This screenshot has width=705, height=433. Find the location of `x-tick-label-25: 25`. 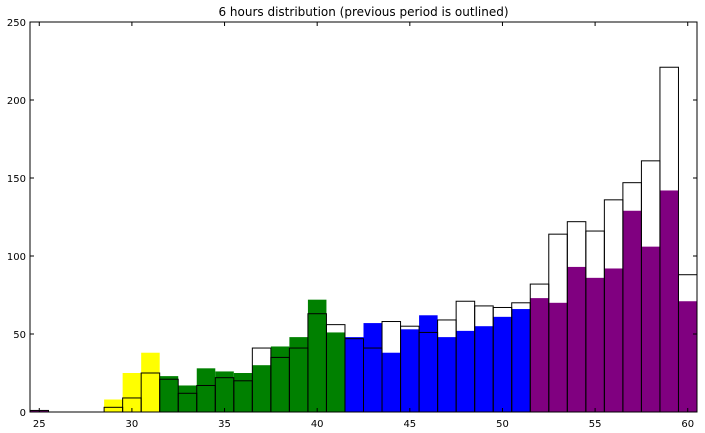

x-tick-label-25: 25 is located at coordinates (39, 424).